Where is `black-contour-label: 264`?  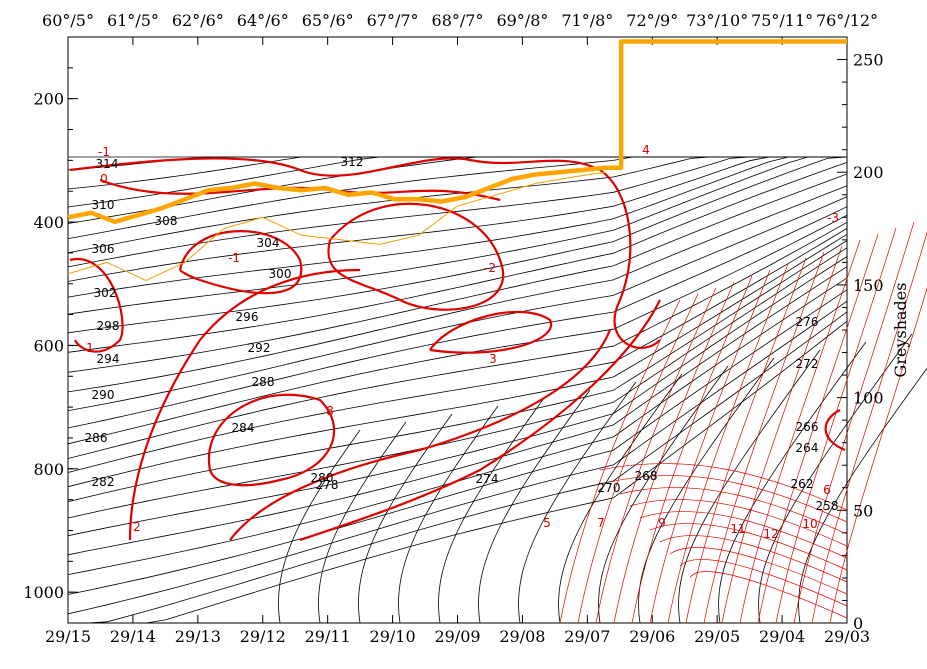
black-contour-label: 264 is located at coordinates (807, 448).